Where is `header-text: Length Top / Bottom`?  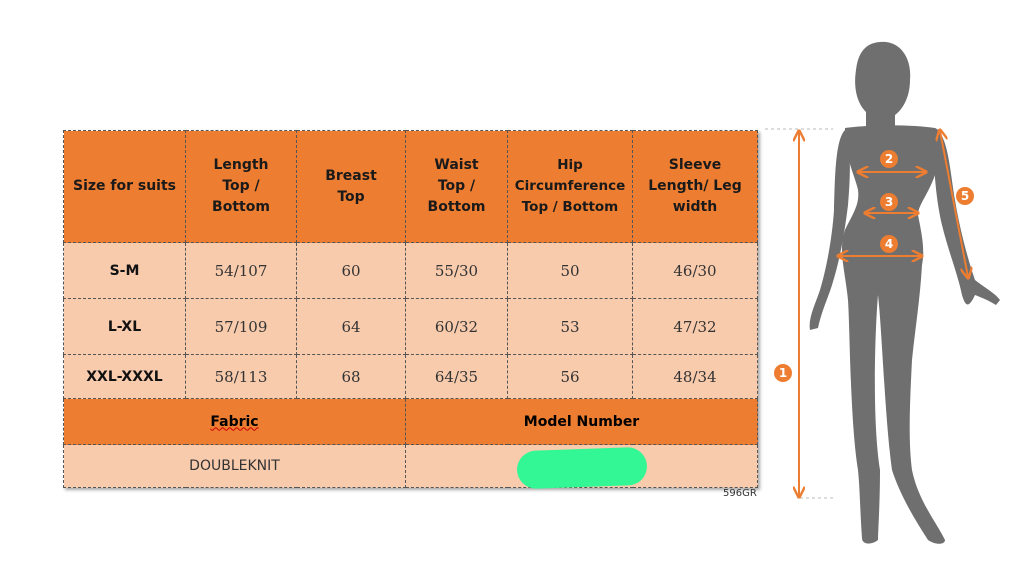
header-text: Length Top / Bottom is located at coordinates (241, 186).